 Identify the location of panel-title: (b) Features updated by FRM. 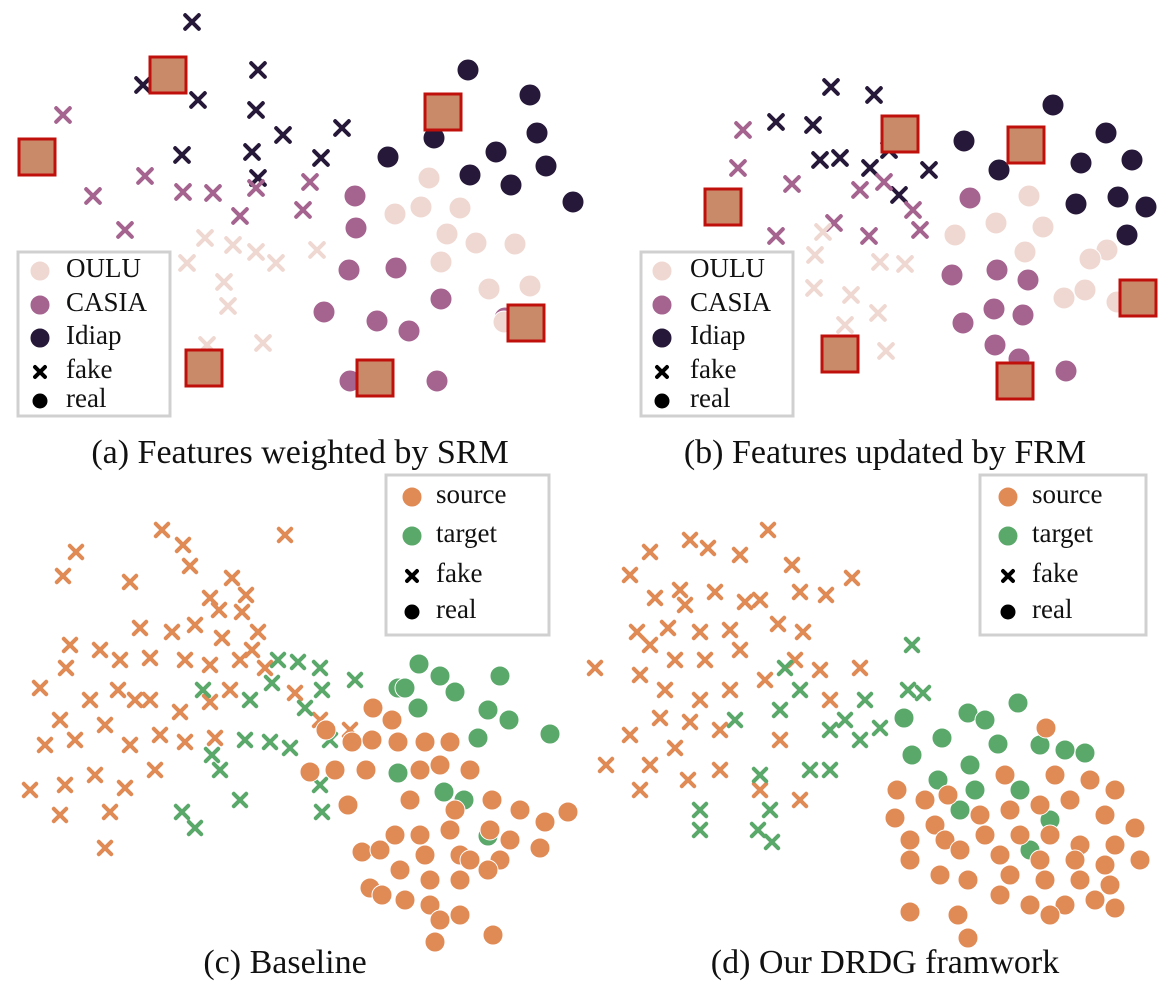
(885, 452).